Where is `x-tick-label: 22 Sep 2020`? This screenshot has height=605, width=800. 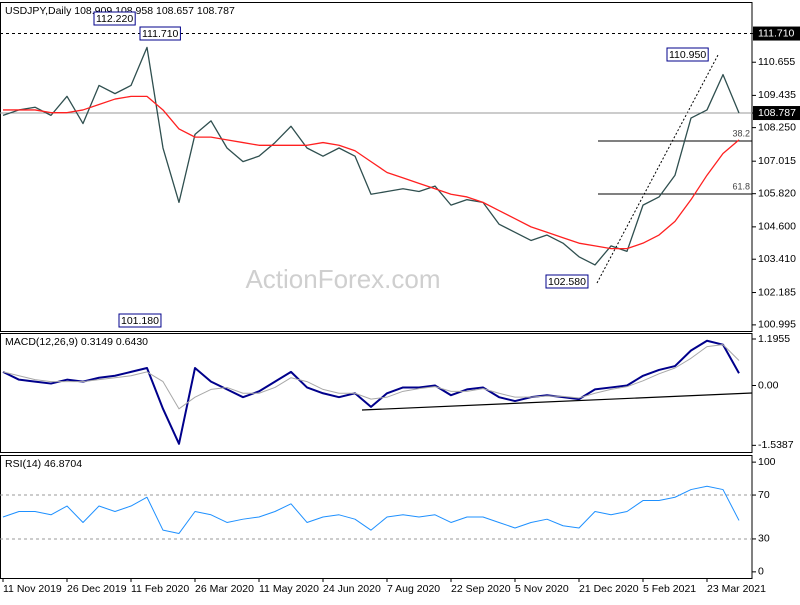
x-tick-label: 22 Sep 2020 is located at coordinates (481, 589).